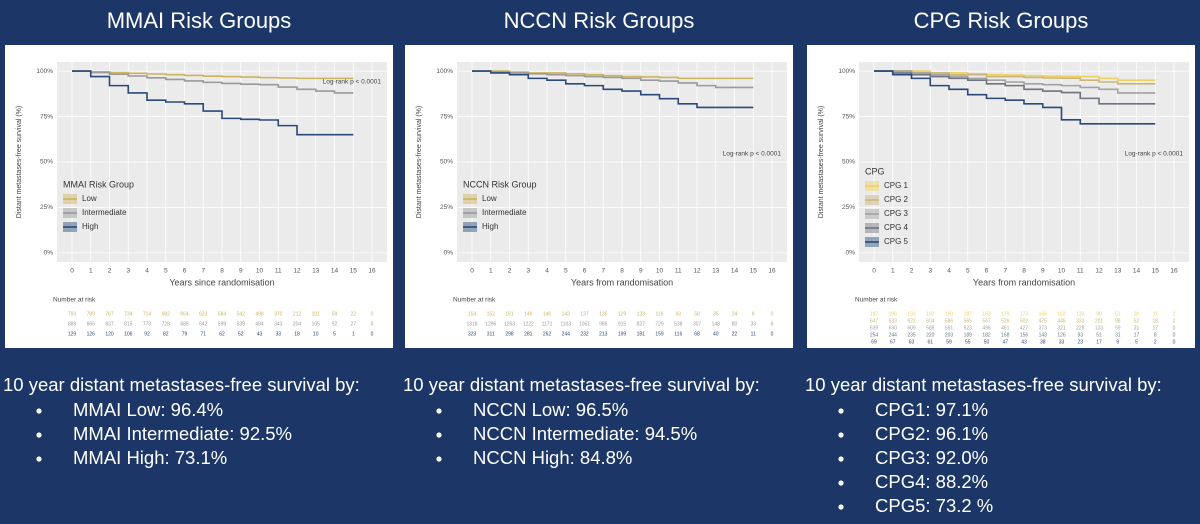 The height and width of the screenshot is (524, 1200). What do you see at coordinates (241, 334) in the screenshot?
I see `risk-count: 52` at bounding box center [241, 334].